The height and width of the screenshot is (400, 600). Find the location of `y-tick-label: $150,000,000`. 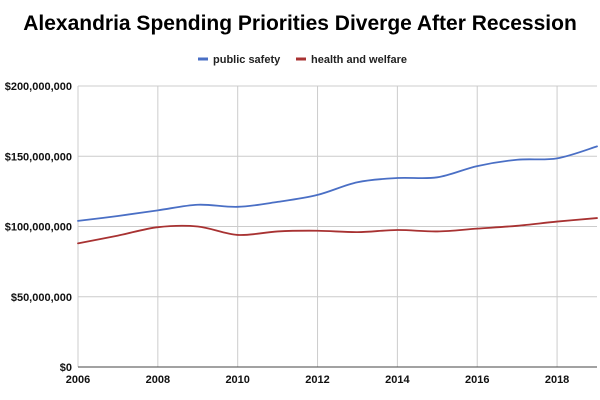

y-tick-label: $150,000,000 is located at coordinates (38, 157).